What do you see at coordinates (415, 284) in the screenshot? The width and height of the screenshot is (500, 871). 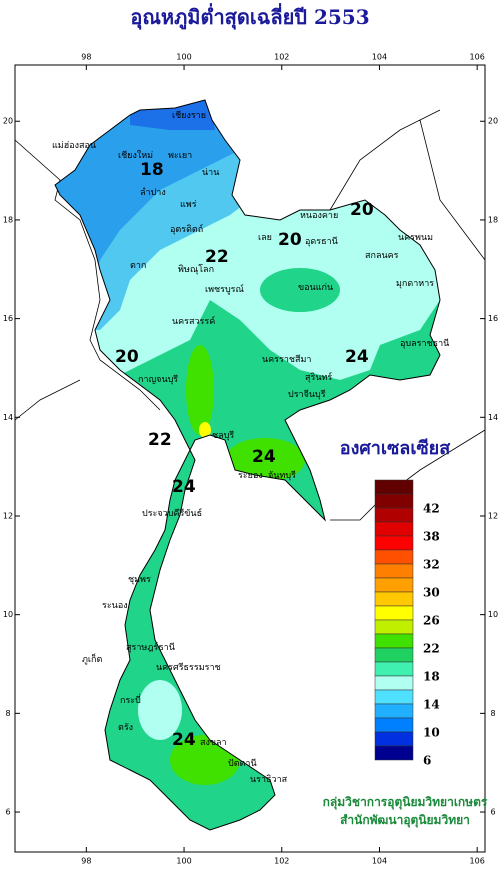 I see `place-label: มุกดาหาร` at bounding box center [415, 284].